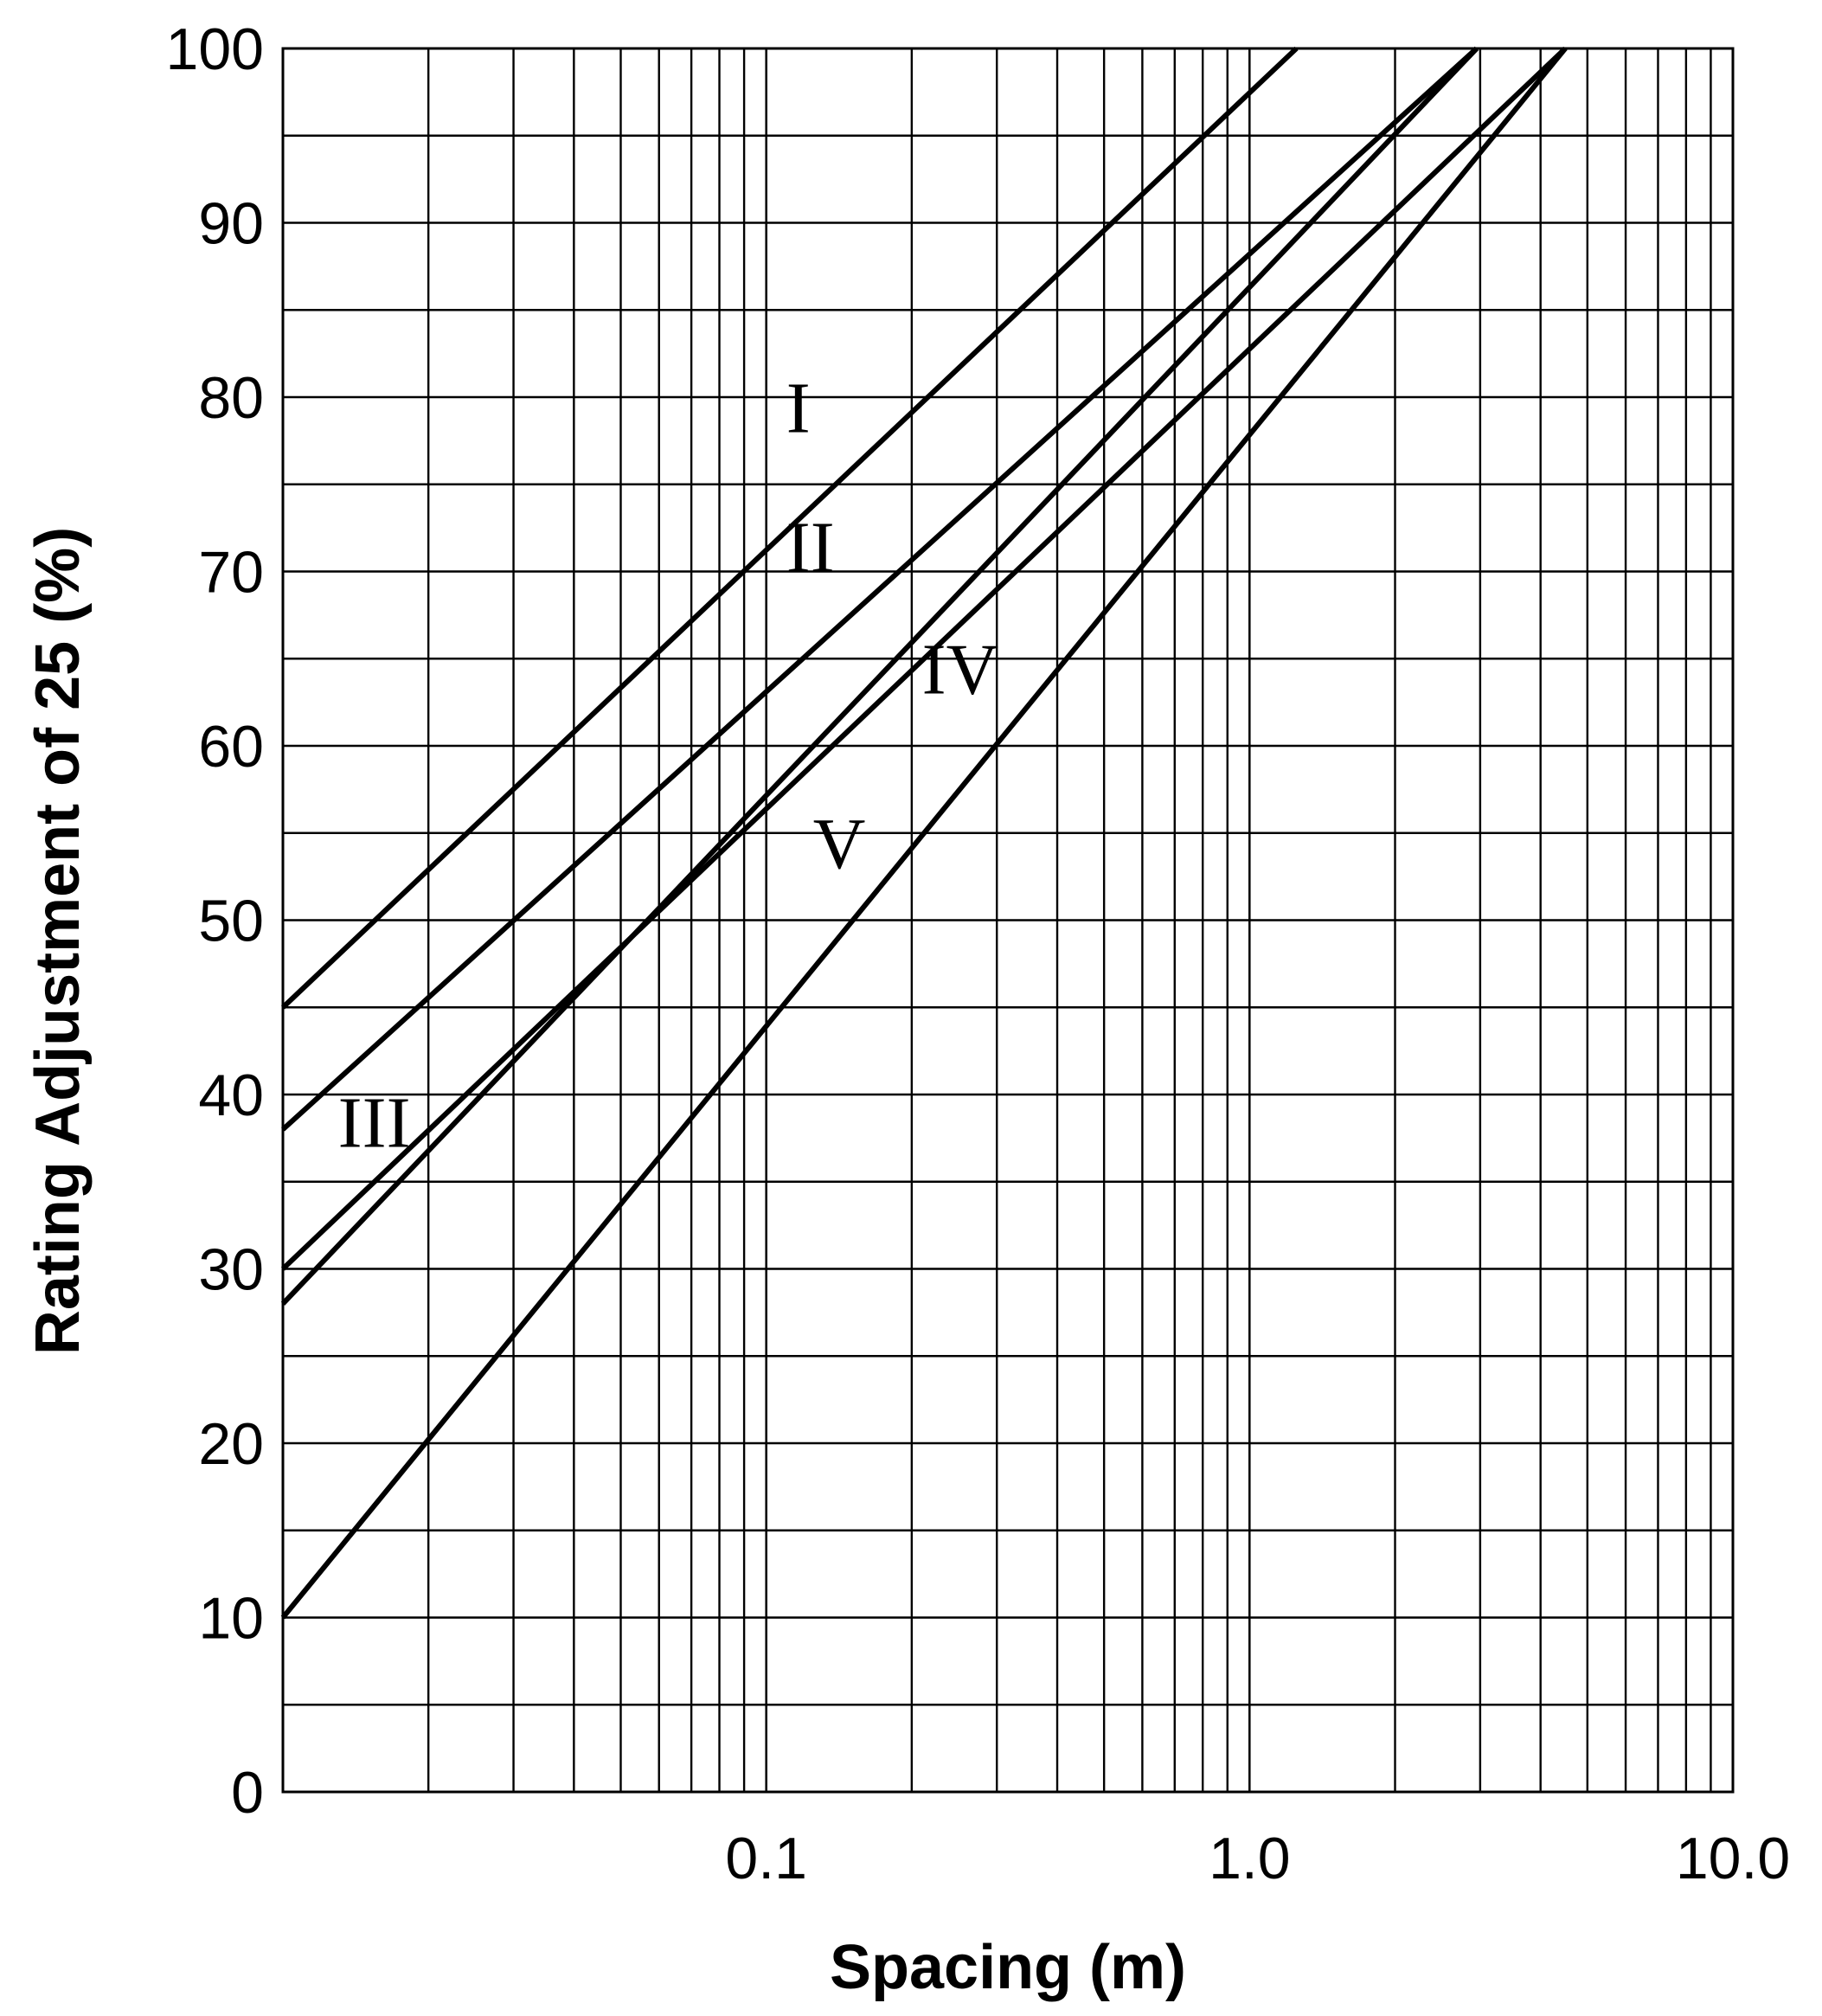  What do you see at coordinates (839, 844) in the screenshot?
I see `series-label-v: V` at bounding box center [839, 844].